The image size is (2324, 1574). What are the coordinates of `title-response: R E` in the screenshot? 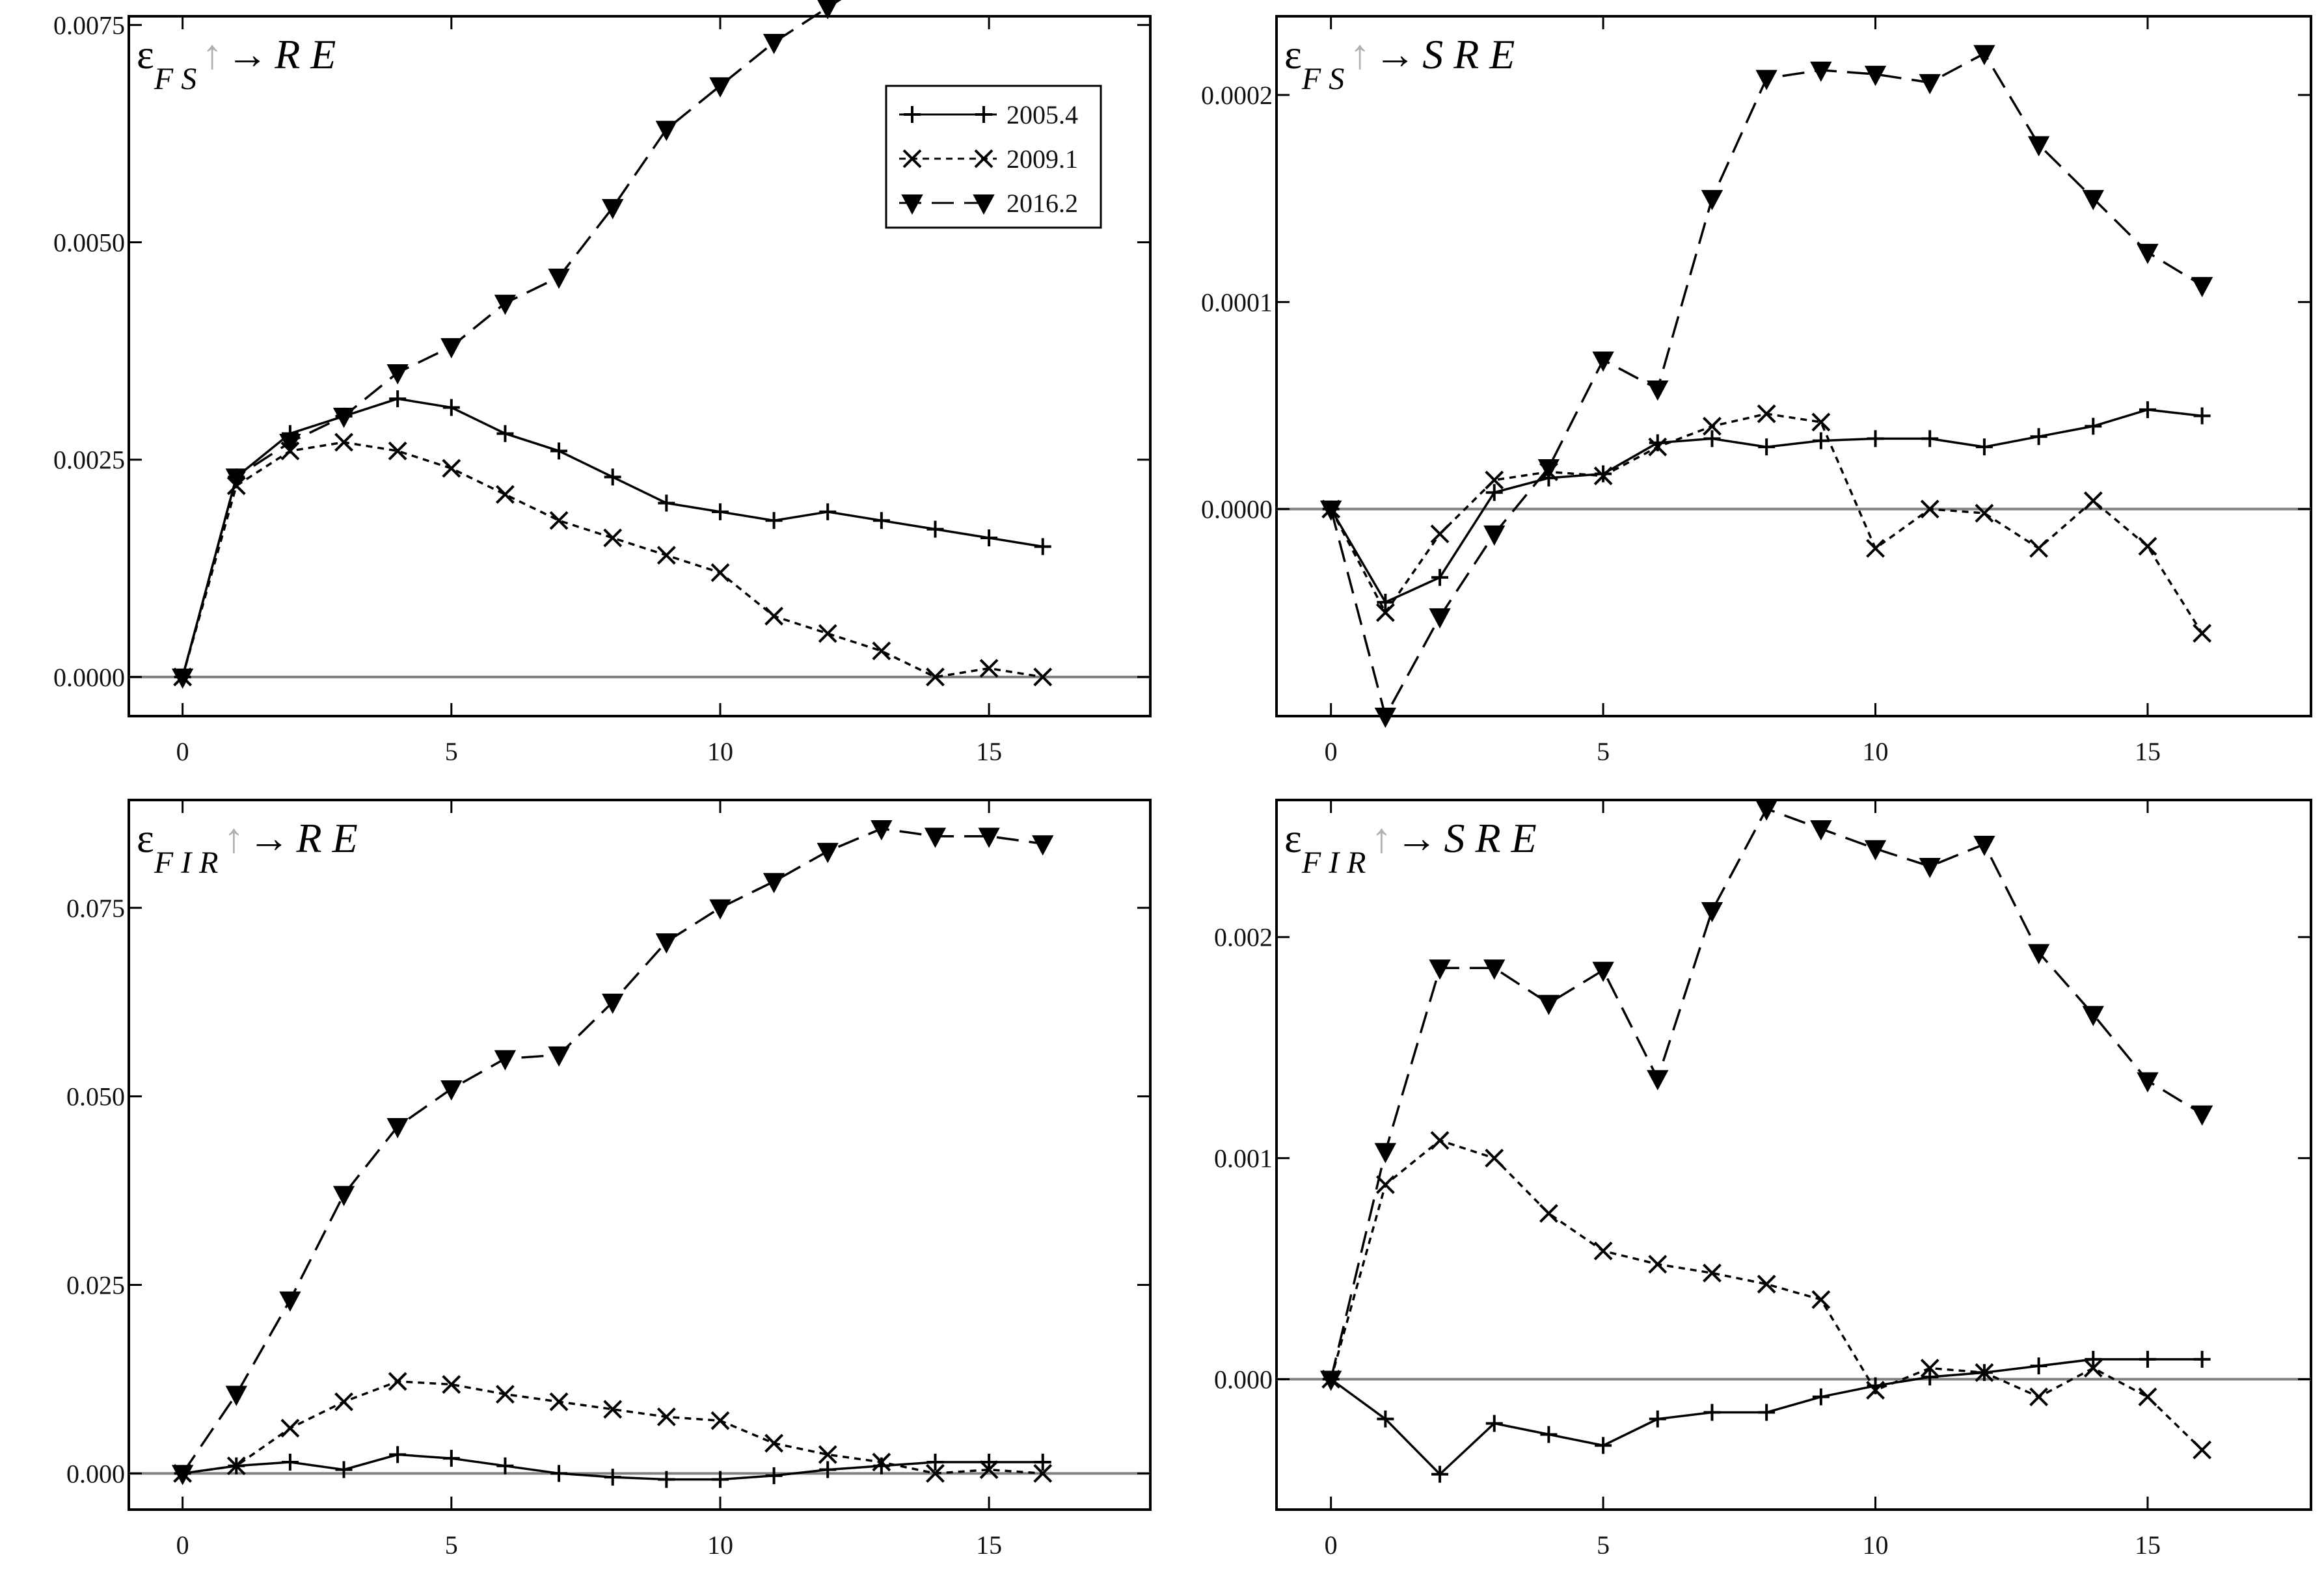 It's located at (327, 838).